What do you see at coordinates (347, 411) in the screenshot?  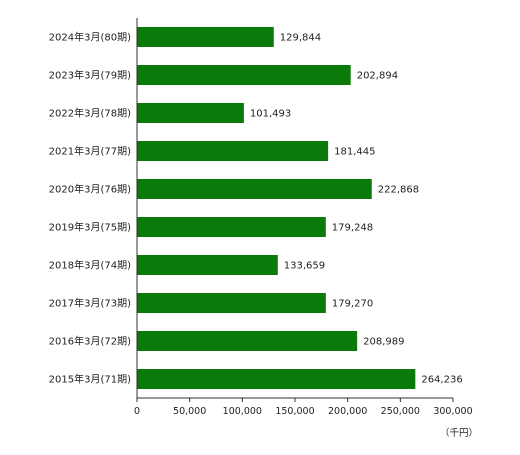 I see `x-tick-label: 200,000` at bounding box center [347, 411].